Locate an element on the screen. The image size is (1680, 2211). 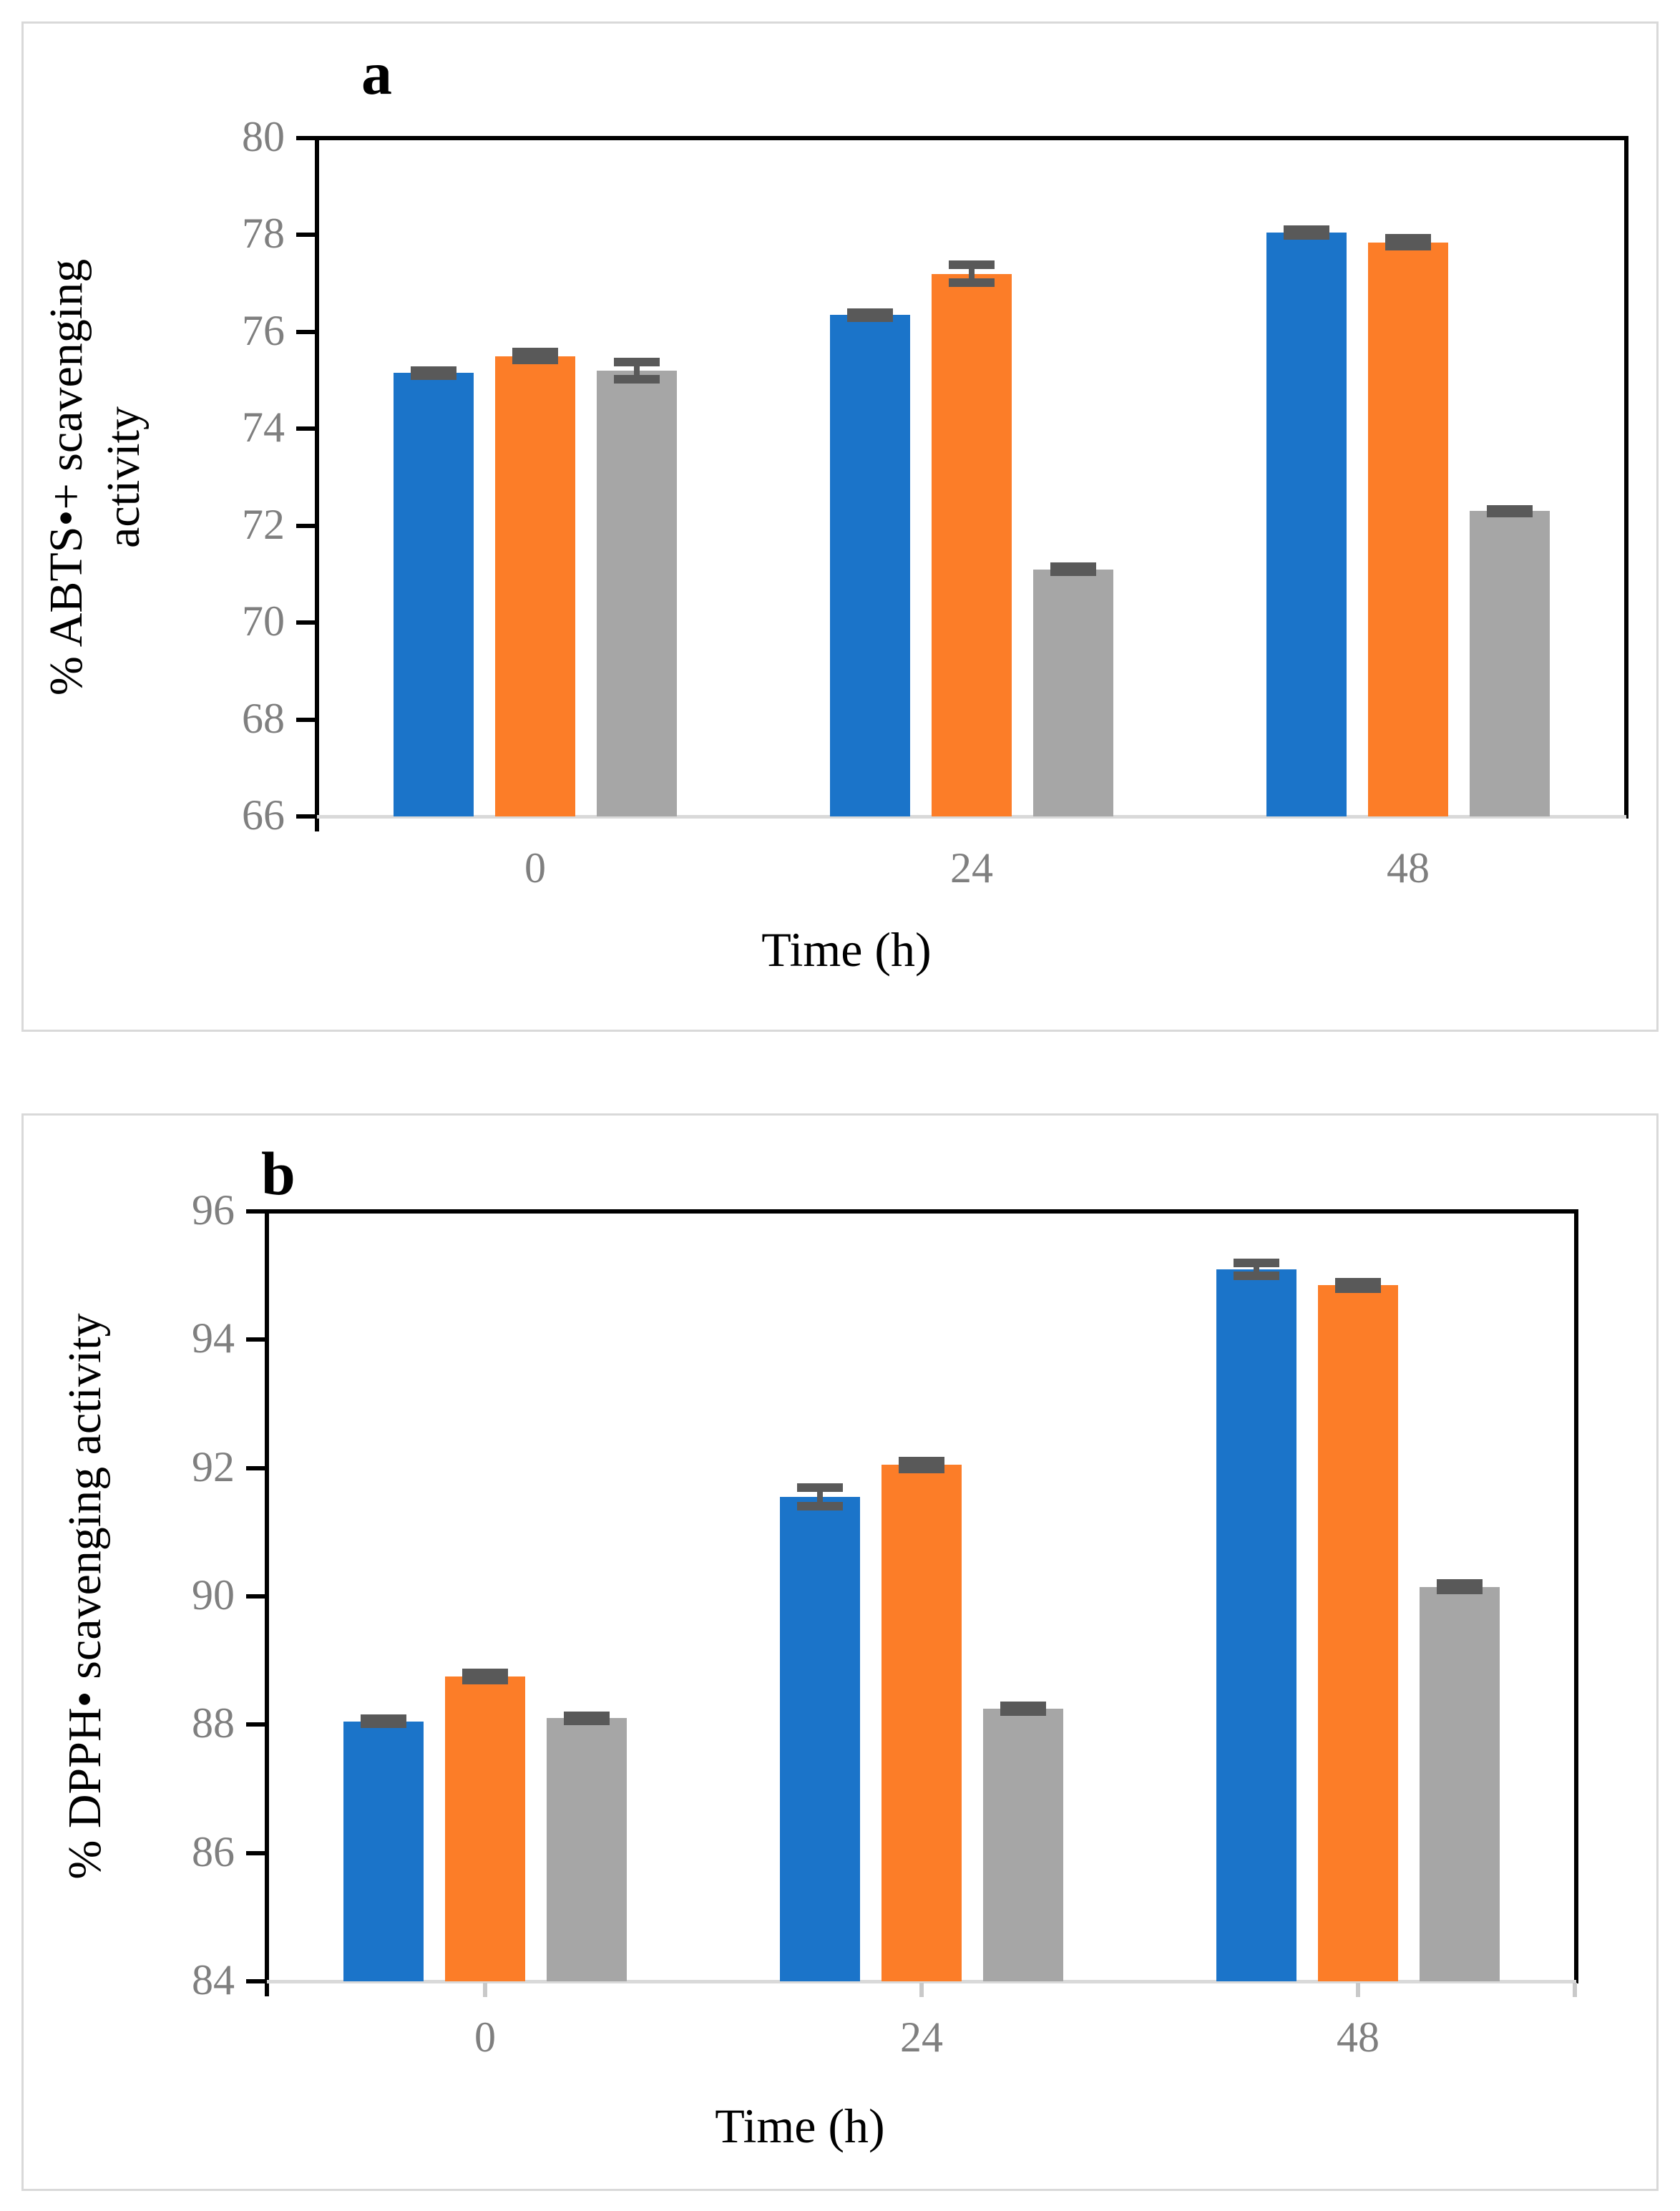
y-axis-title: % ABTS•+ scavenging activity is located at coordinates (95, 477).